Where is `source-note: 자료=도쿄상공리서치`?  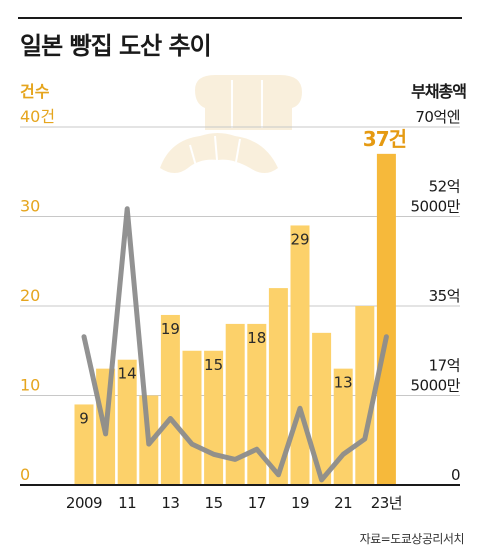
source-note: 자료=도쿄상공리서치 is located at coordinates (412, 539).